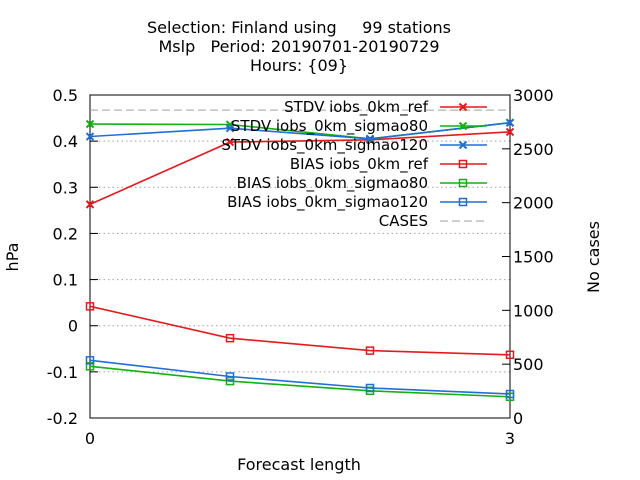 The width and height of the screenshot is (640, 480). What do you see at coordinates (533, 95) in the screenshot?
I see `y2-tick-label: 3000` at bounding box center [533, 95].